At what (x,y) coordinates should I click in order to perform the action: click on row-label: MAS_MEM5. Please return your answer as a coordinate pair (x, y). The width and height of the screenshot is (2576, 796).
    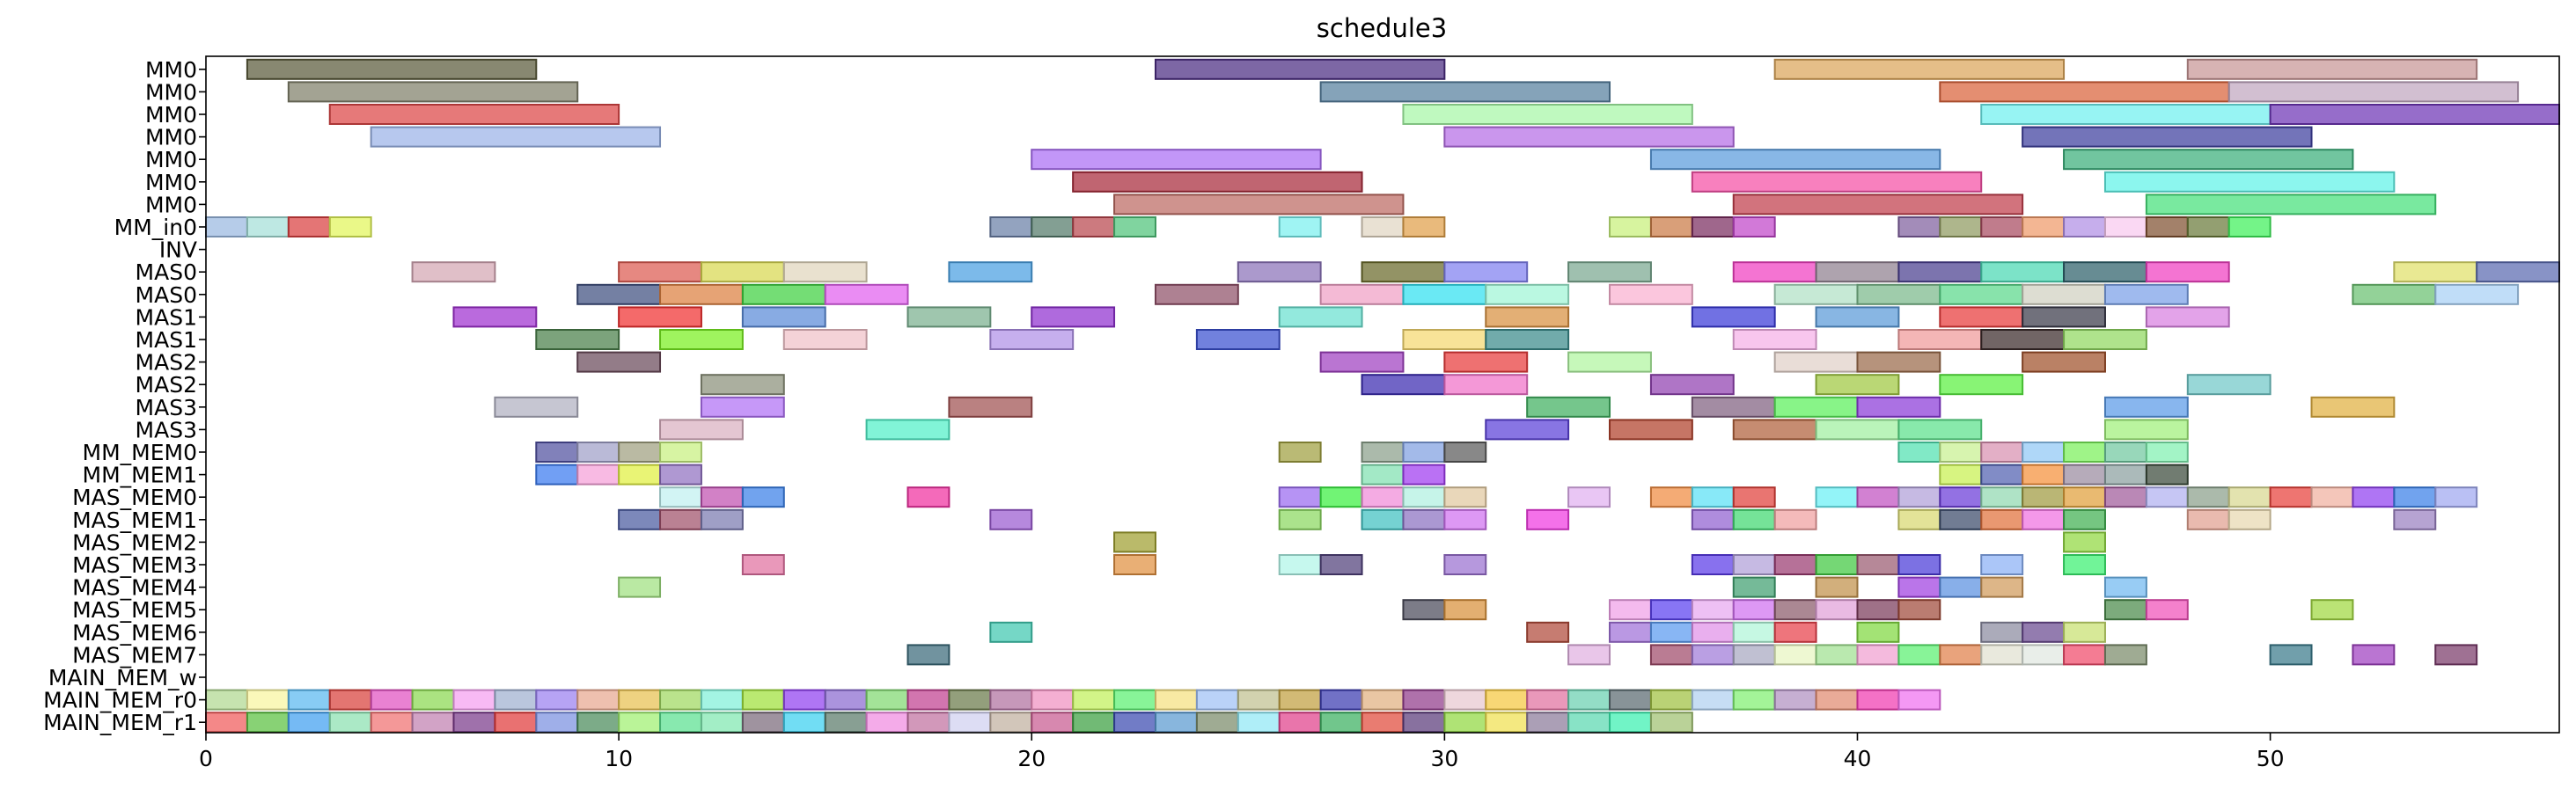
    Looking at the image, I should click on (134, 610).